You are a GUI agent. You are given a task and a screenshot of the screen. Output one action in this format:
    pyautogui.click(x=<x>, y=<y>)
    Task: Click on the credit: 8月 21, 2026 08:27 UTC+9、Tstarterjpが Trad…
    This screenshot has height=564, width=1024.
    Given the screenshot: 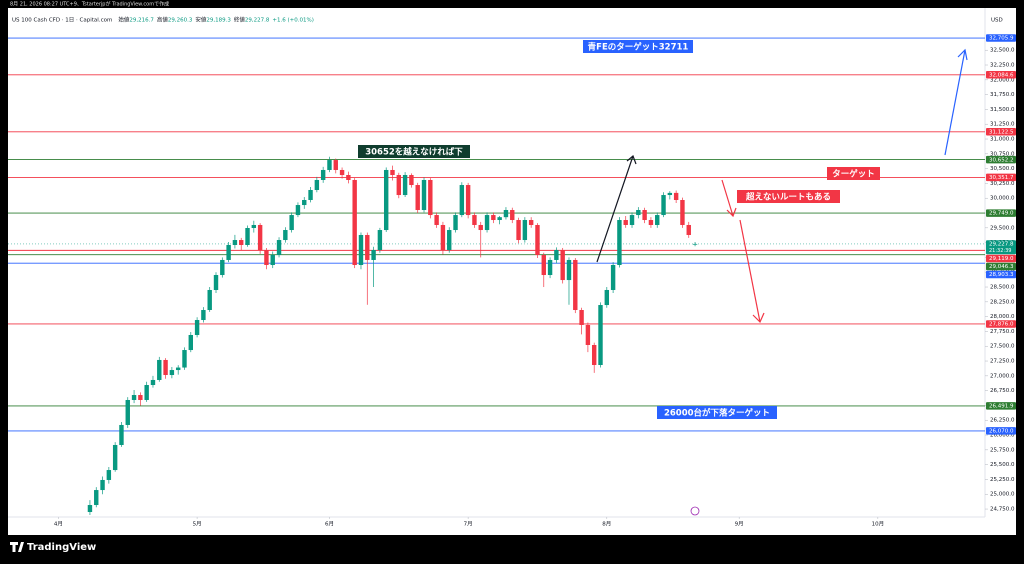 What is the action you would take?
    pyautogui.click(x=89, y=4)
    